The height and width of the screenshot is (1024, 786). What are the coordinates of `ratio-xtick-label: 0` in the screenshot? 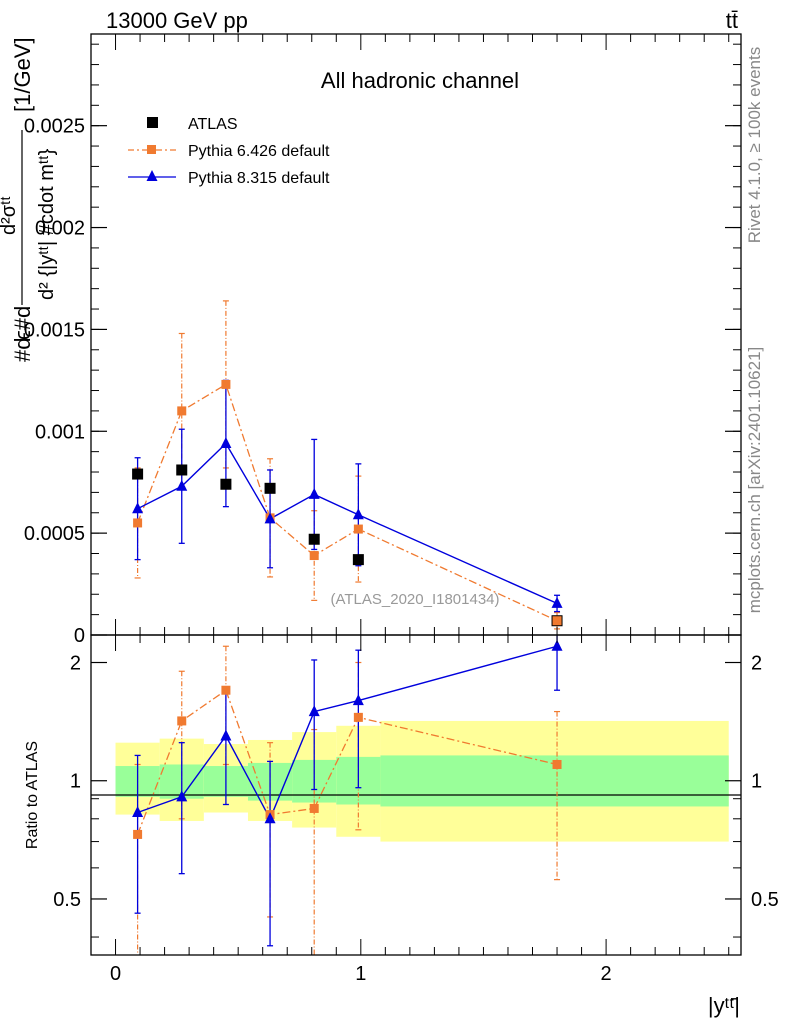 It's located at (115, 974).